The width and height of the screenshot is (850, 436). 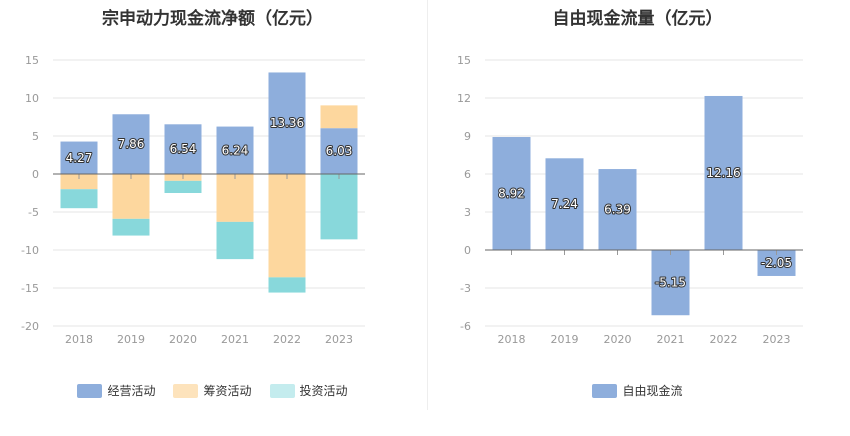 I want to click on data-label: 8.92, so click(x=511, y=194).